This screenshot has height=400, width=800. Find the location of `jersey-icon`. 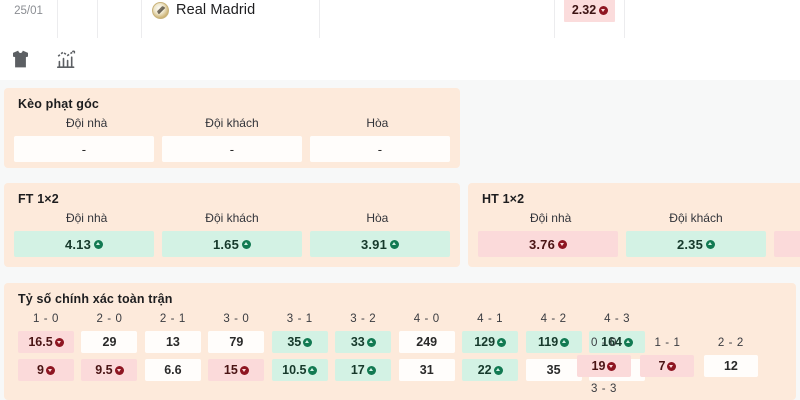

jersey-icon is located at coordinates (20, 59).